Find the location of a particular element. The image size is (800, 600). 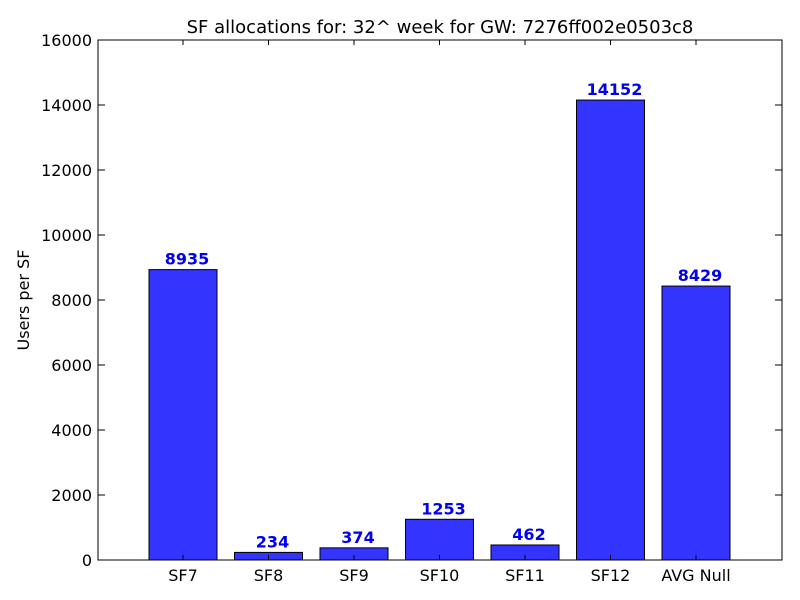

y-axis-label: Users per SF is located at coordinates (23, 300).